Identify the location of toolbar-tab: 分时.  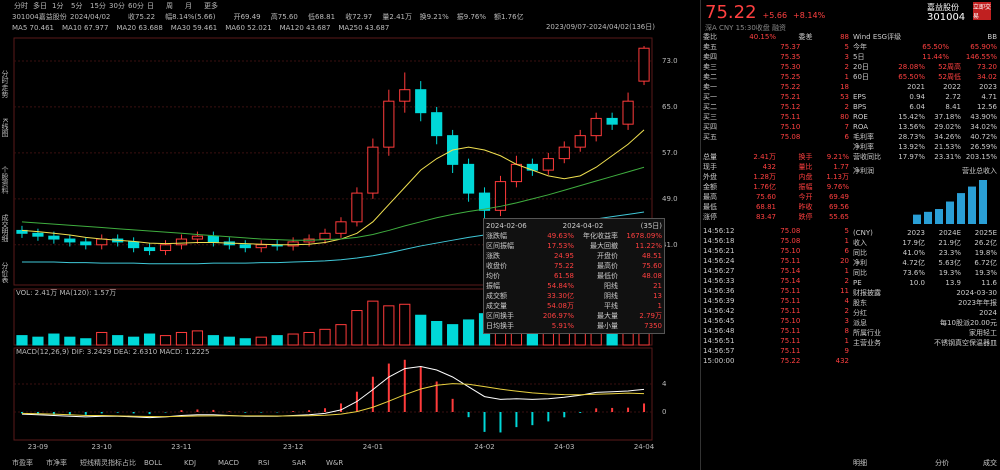
(21, 5).